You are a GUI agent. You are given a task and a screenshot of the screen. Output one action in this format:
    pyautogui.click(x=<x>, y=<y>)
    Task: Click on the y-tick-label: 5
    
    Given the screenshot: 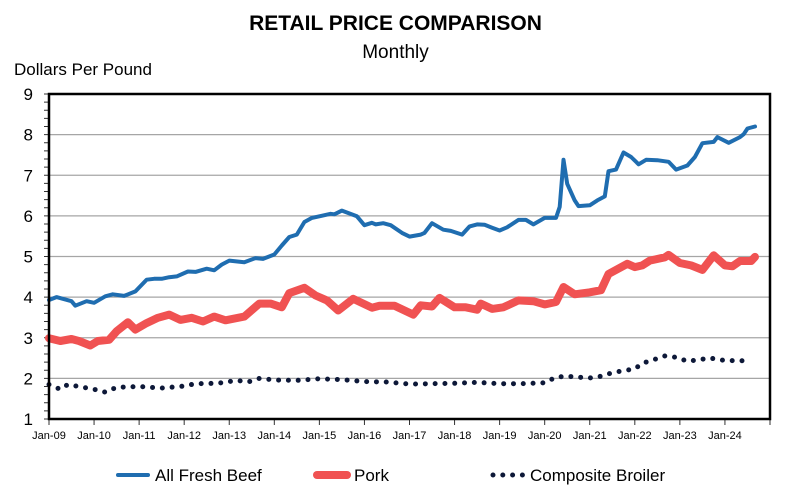 What is the action you would take?
    pyautogui.click(x=28, y=257)
    